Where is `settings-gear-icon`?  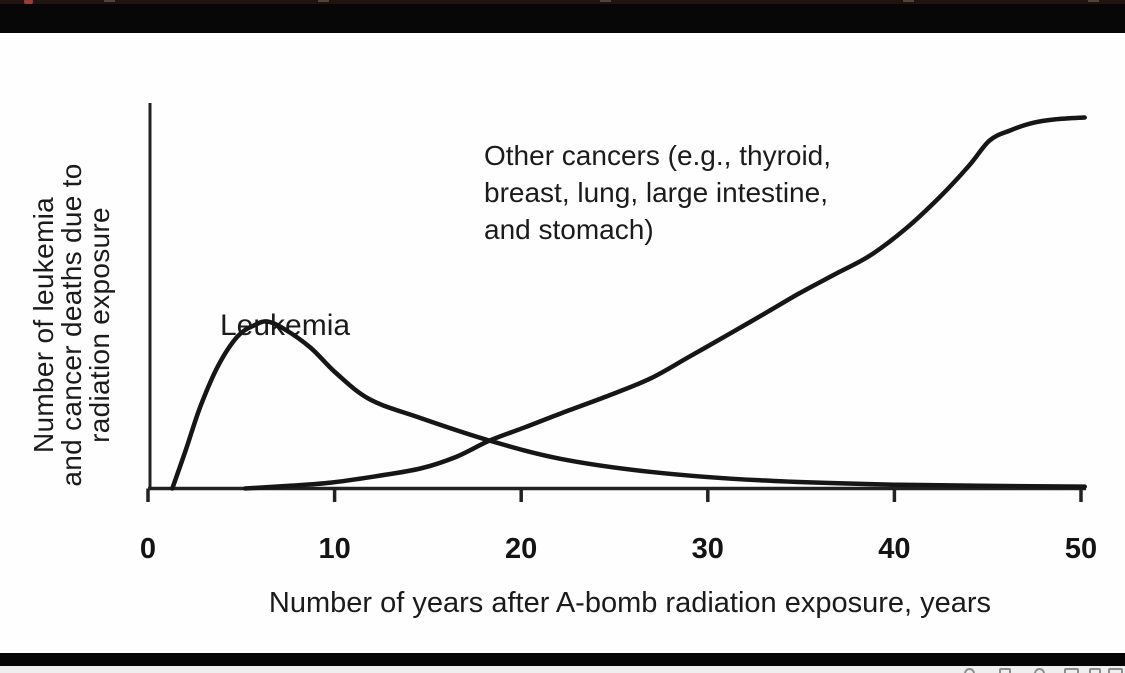 settings-gear-icon is located at coordinates (1039, 670).